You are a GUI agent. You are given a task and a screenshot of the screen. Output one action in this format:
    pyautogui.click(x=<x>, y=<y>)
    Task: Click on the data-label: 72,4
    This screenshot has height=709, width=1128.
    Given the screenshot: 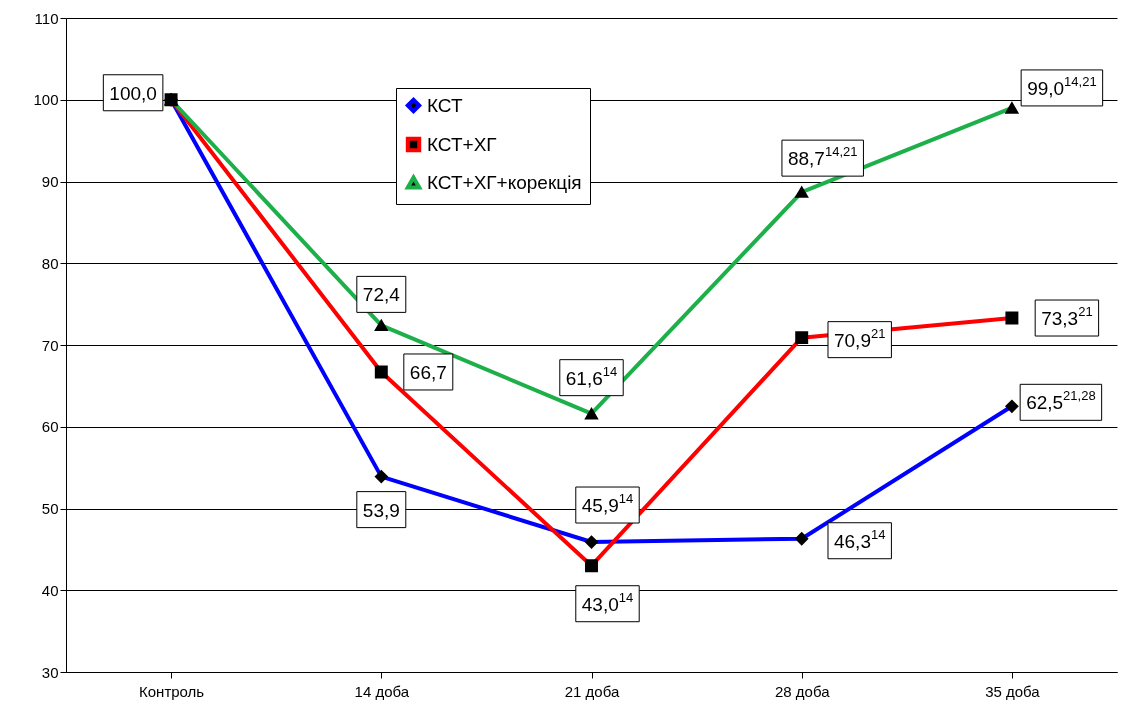 What is the action you would take?
    pyautogui.click(x=381, y=295)
    